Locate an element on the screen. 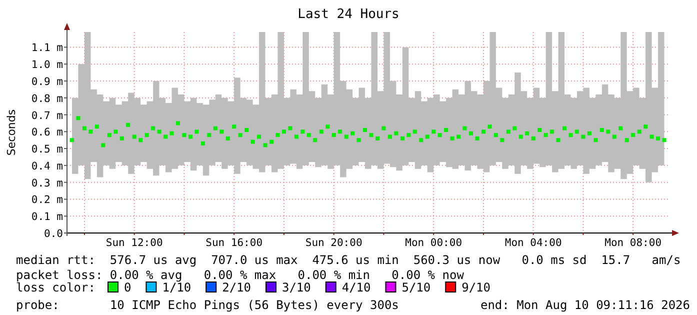  y-tick-label: 0.4 m is located at coordinates (47, 166).